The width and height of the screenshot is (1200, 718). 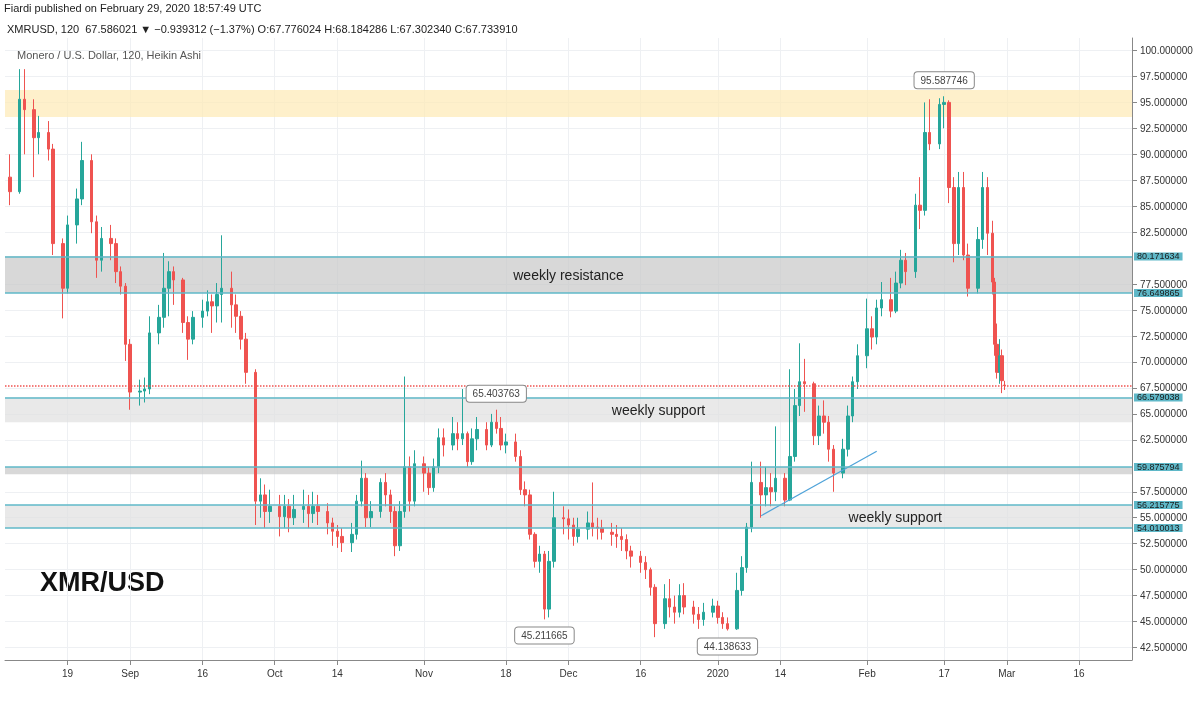 What do you see at coordinates (102, 581) in the screenshot?
I see `annotation: XMR/USD` at bounding box center [102, 581].